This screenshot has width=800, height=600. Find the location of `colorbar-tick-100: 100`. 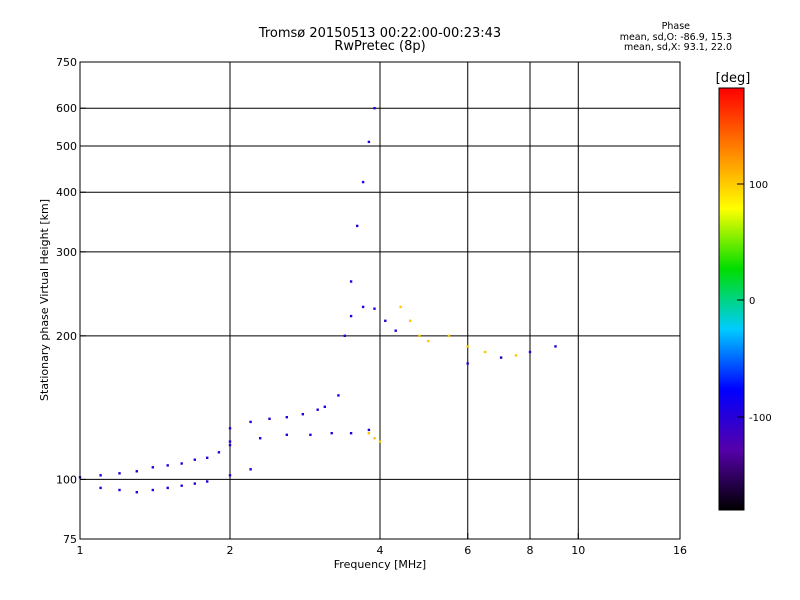

colorbar-tick-100: 100 is located at coordinates (758, 185).